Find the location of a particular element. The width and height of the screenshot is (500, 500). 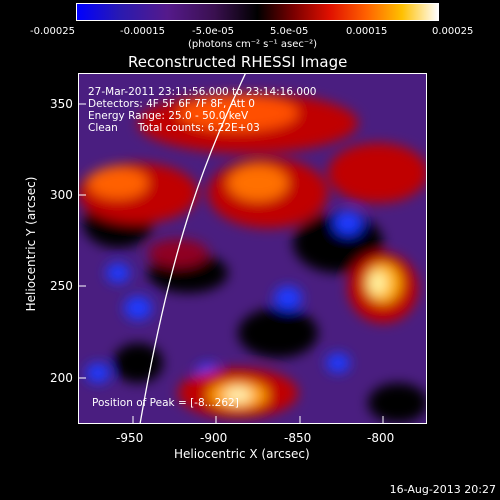

time-range: 27-Mar-2011 23:11:56.000 to 23:14:16.000 is located at coordinates (202, 92).